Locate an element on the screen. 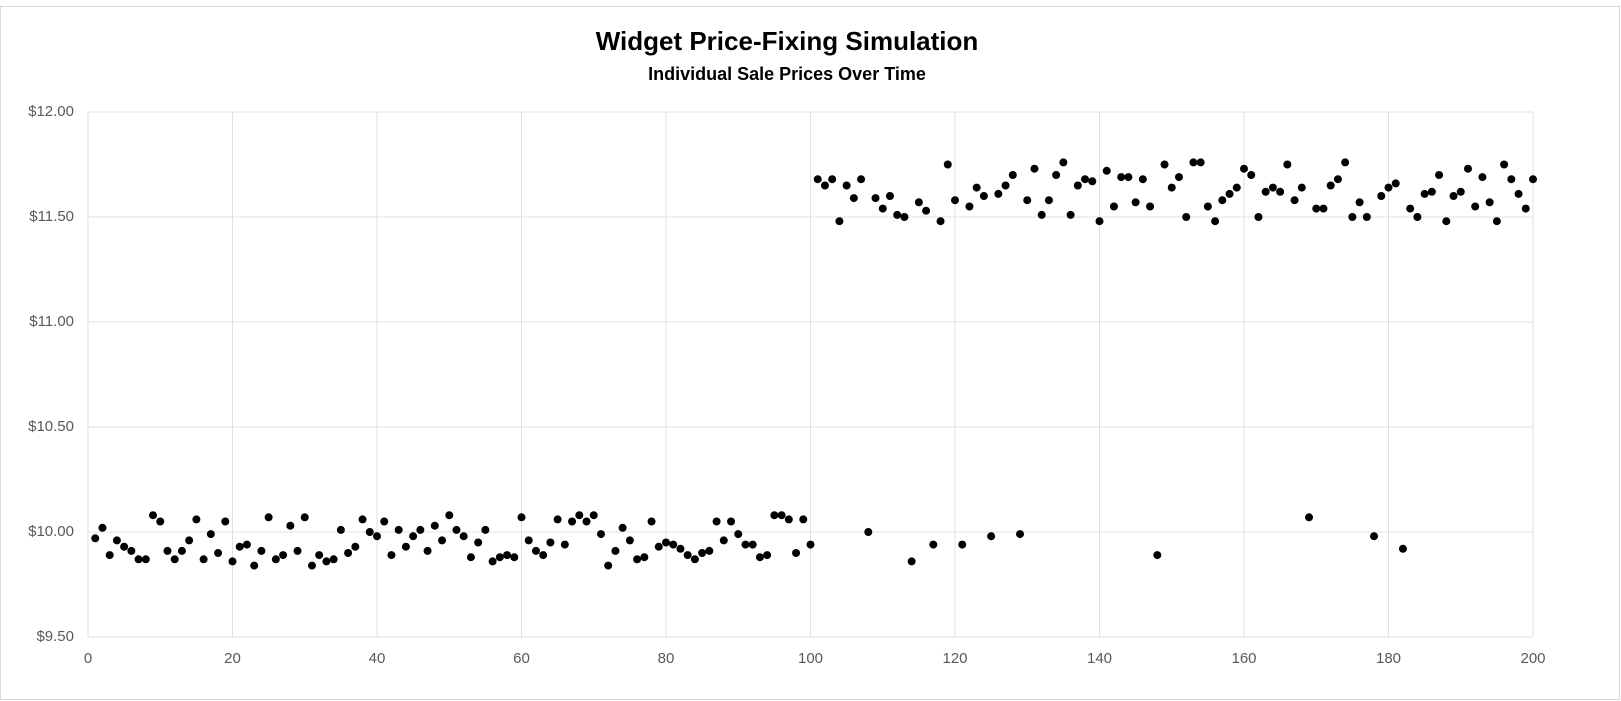 The image size is (1621, 701). x-tick-label: 200 is located at coordinates (1532, 658).